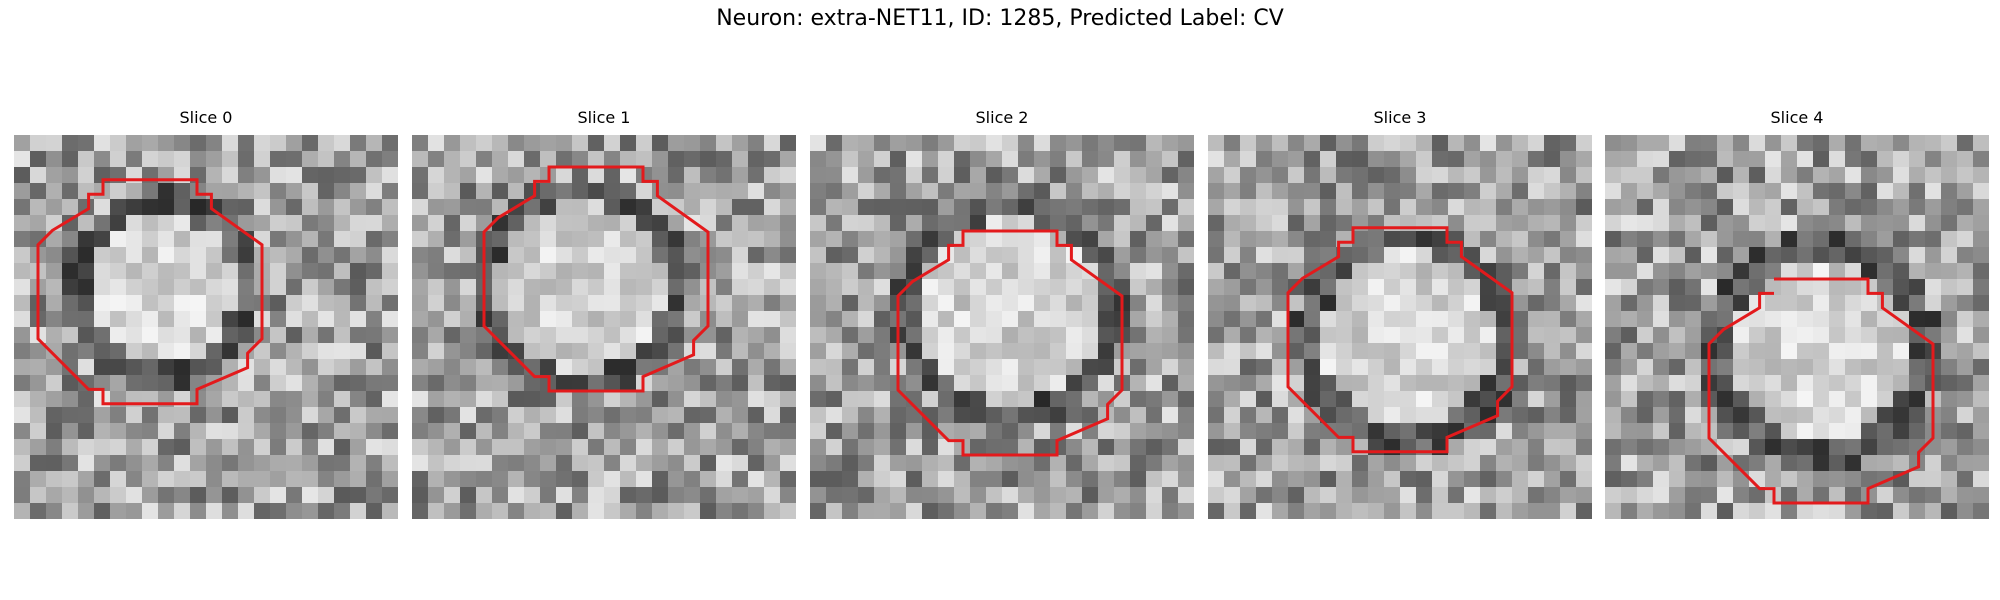 The width and height of the screenshot is (2000, 600). I want to click on slice-title-0: Slice 0, so click(206, 117).